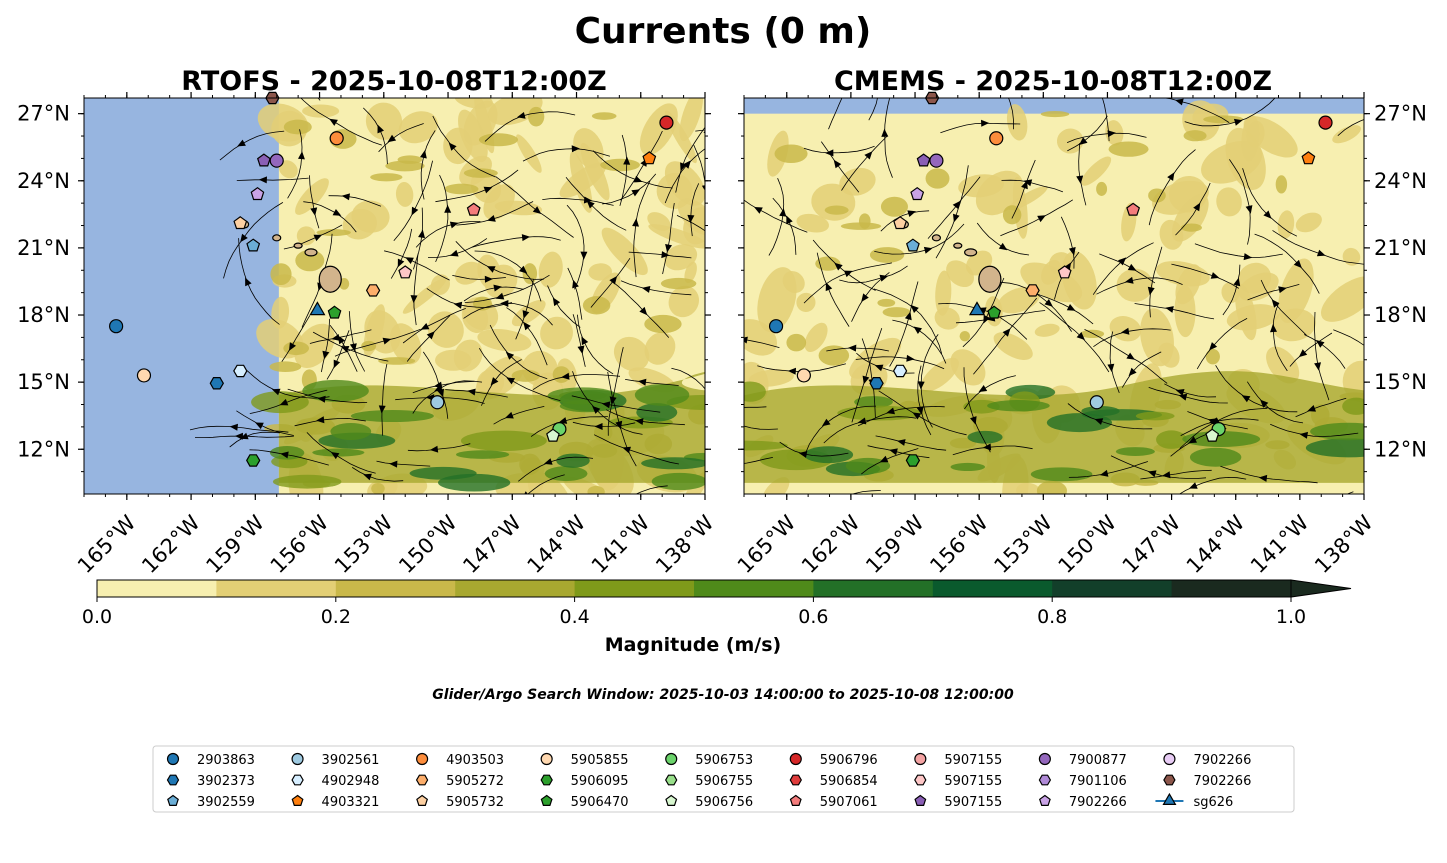 The height and width of the screenshot is (863, 1447). I want to click on panel-title: RTOFS - 2025-10-08T12:00Z, so click(394, 81).